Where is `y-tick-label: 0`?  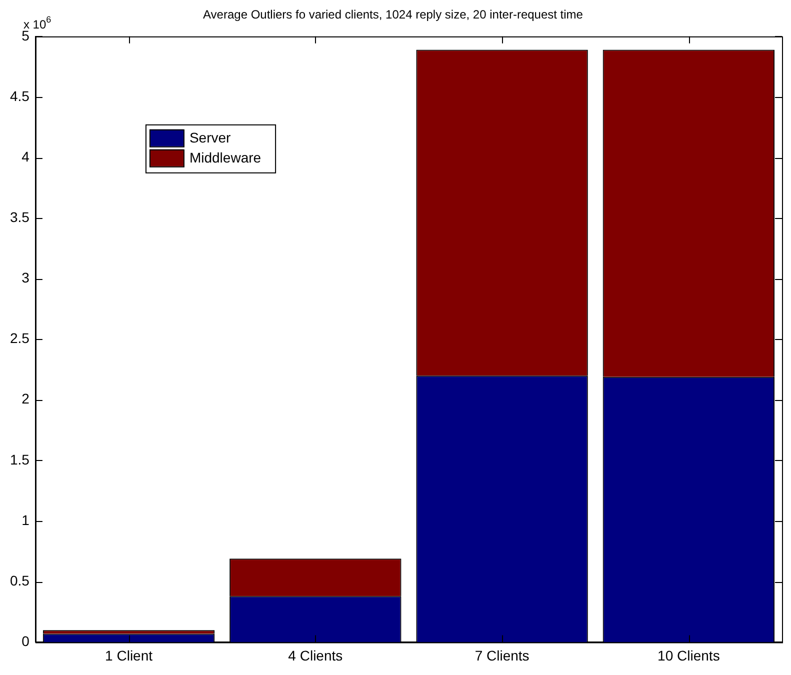
y-tick-label: 0 is located at coordinates (26, 641).